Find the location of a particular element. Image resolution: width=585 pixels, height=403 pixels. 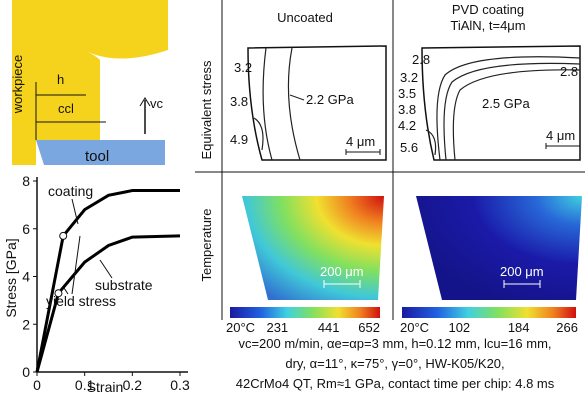

ccl-label: ccl is located at coordinates (66, 108).